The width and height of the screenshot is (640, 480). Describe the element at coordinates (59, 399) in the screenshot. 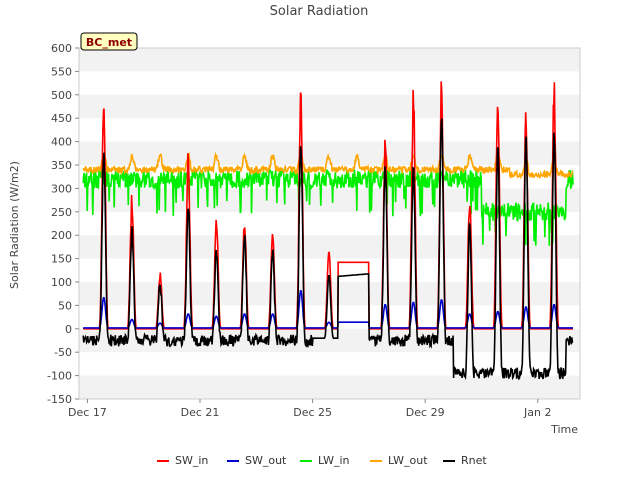

I see `y-tick-label: -150` at that location.